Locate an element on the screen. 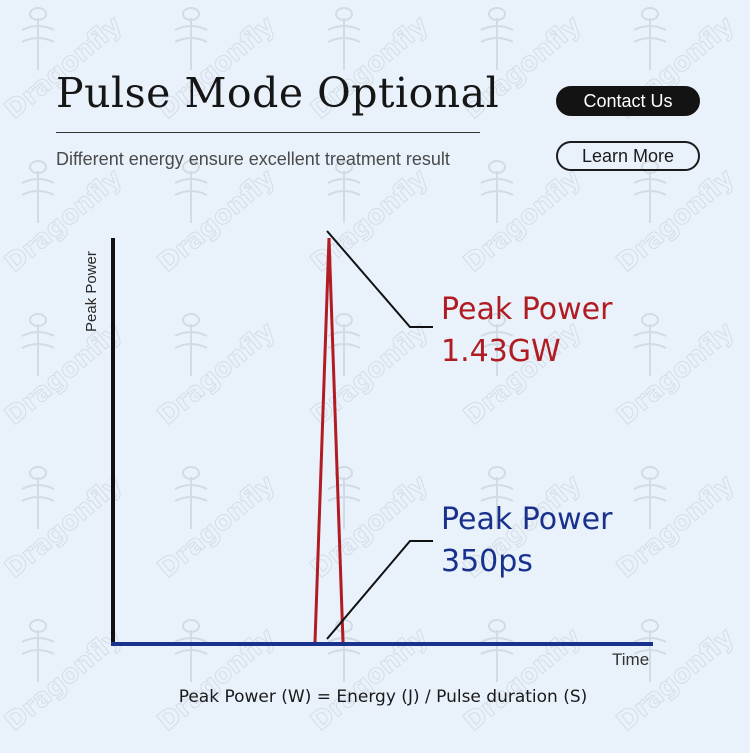 This screenshot has width=750, height=753. learn-more-button: Learn More is located at coordinates (628, 156).